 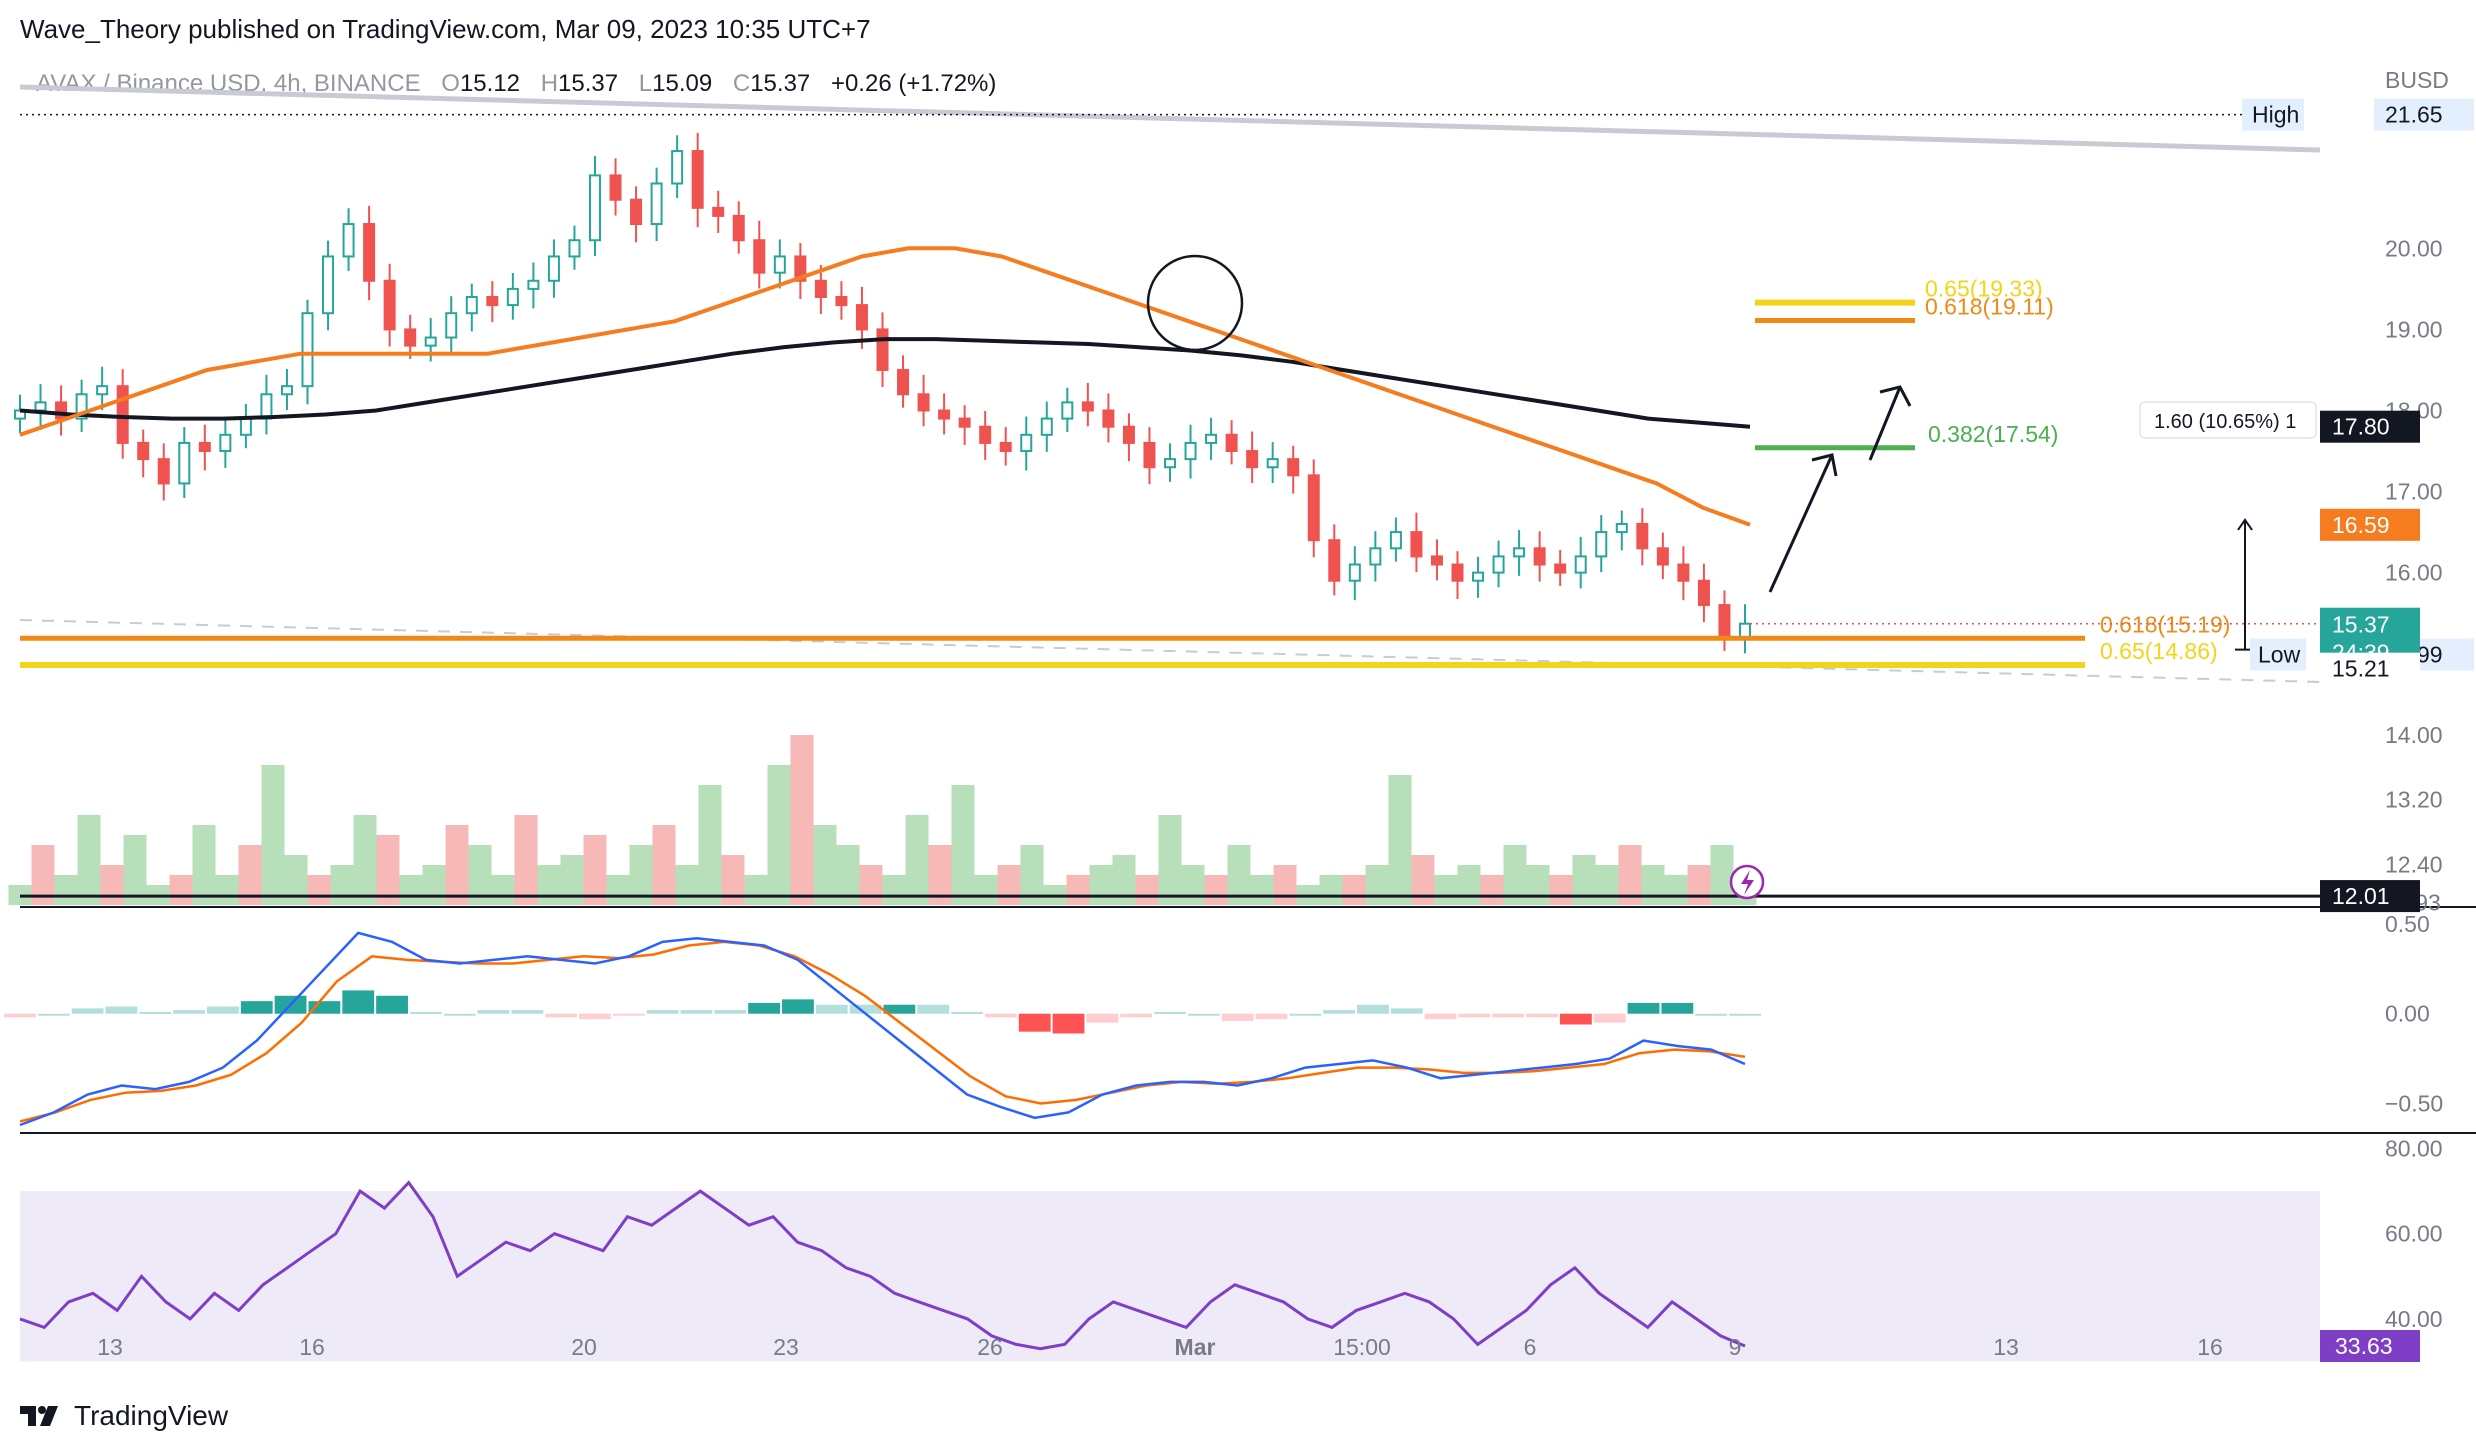 What do you see at coordinates (2279, 655) in the screenshot?
I see `low-tag-label: Low` at bounding box center [2279, 655].